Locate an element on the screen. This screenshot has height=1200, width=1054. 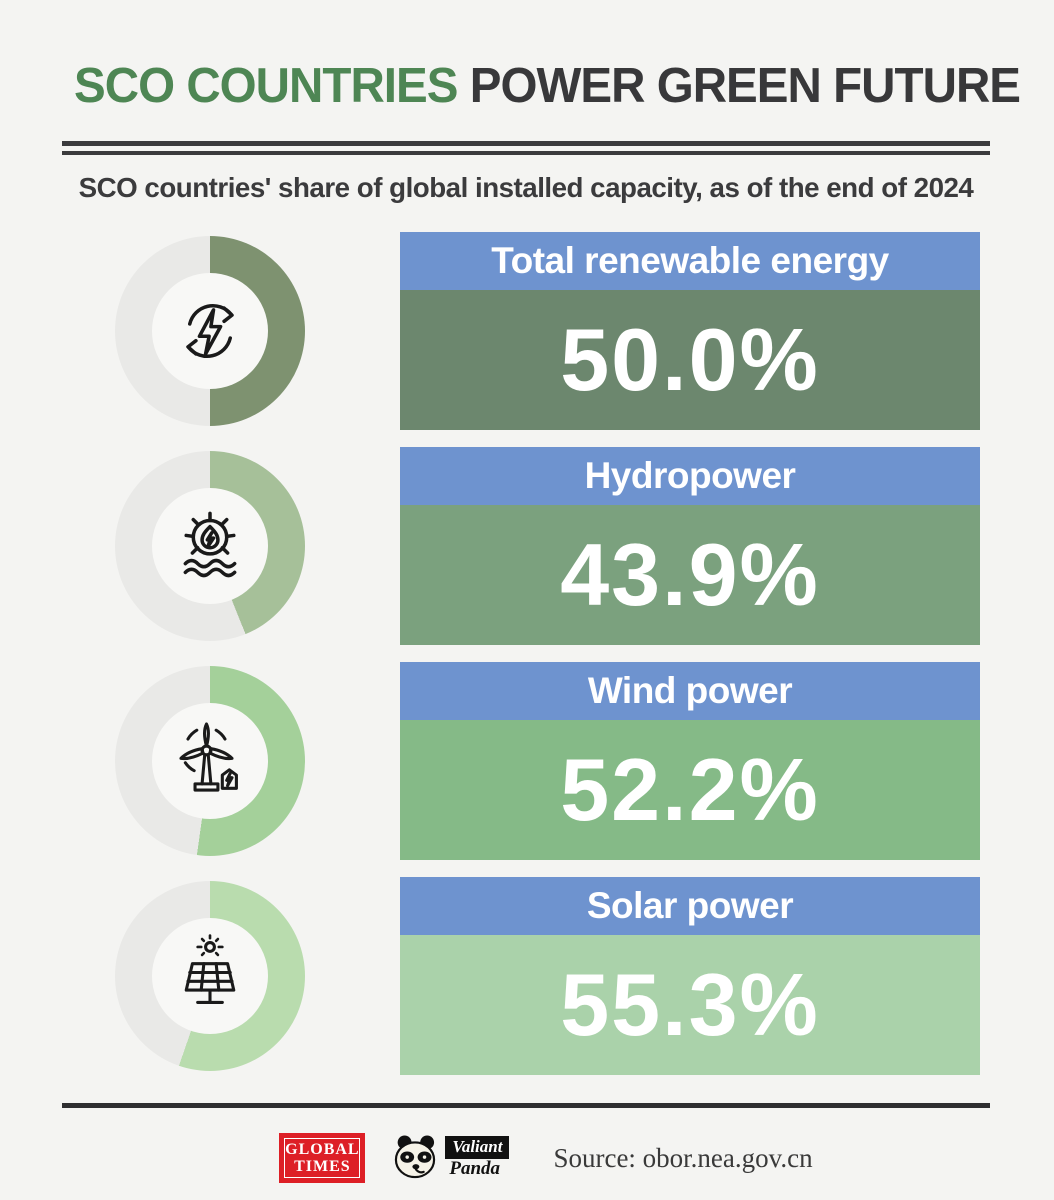
total-renewable-donut-chart is located at coordinates (210, 331).